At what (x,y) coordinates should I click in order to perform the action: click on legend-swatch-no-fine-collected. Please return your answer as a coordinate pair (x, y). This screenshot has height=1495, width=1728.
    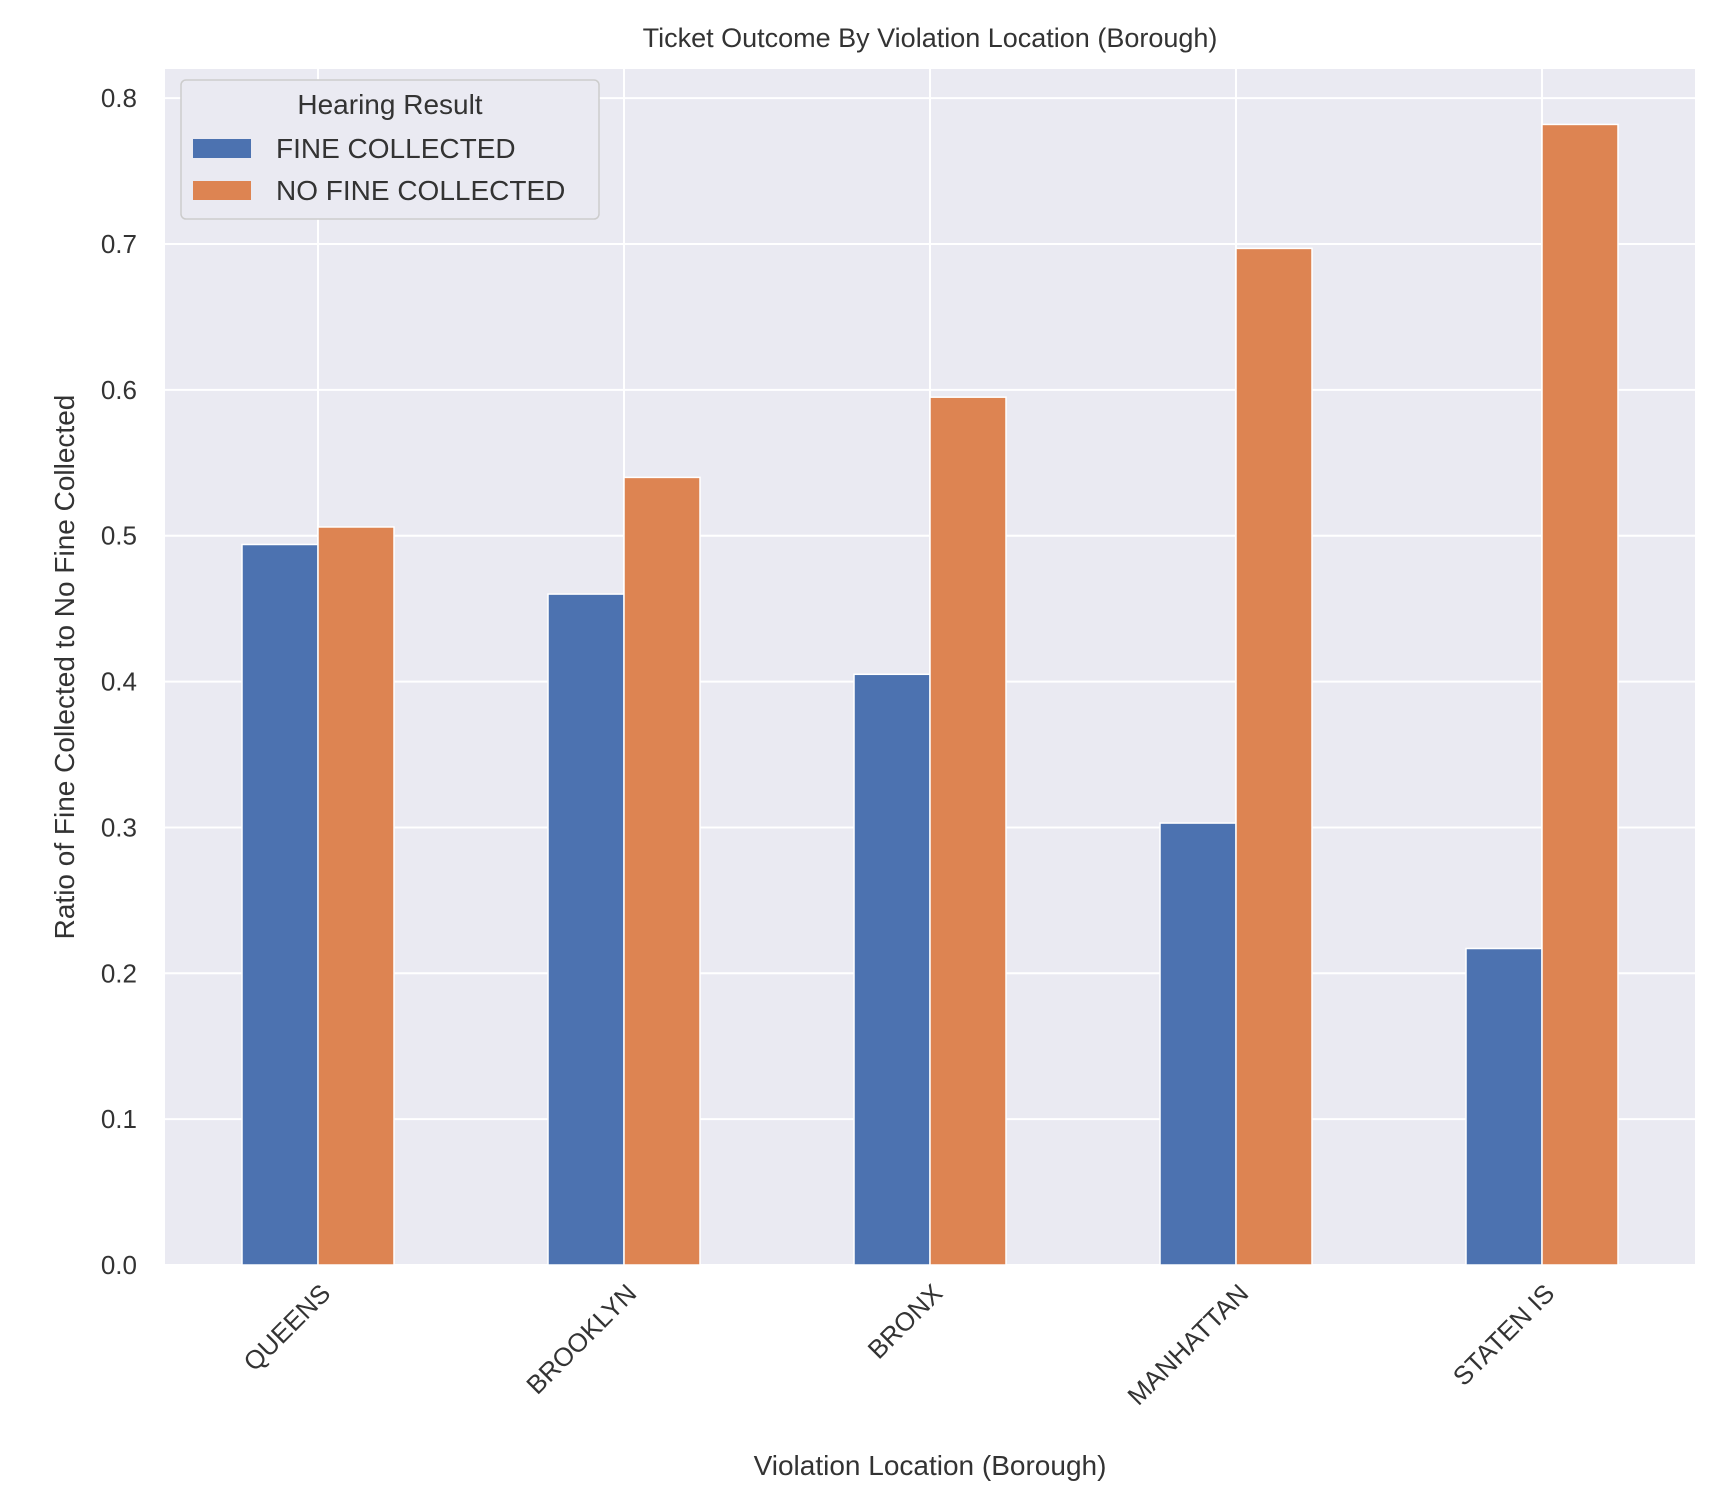
    Looking at the image, I should click on (222, 190).